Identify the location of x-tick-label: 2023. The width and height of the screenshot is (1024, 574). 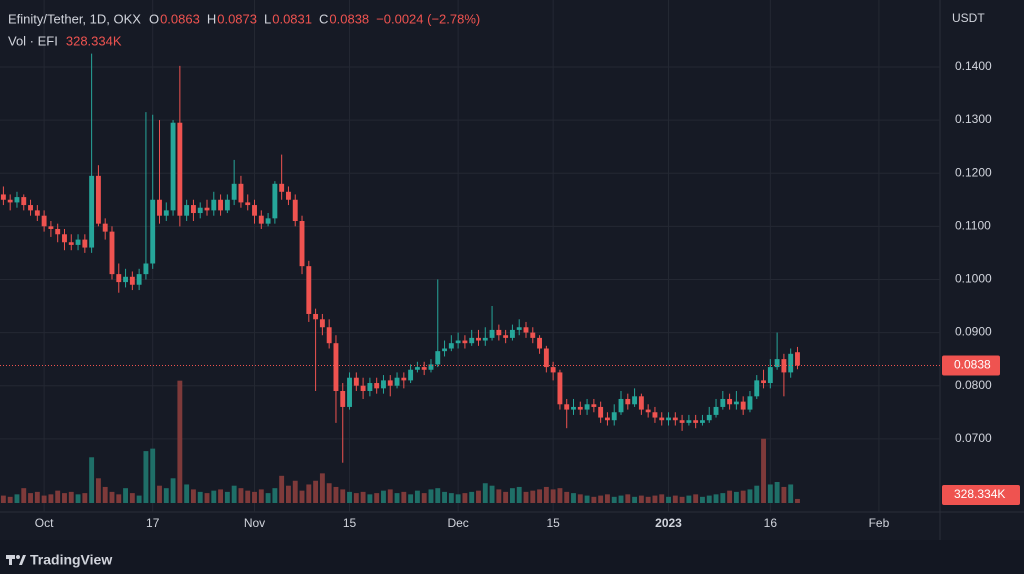
(668, 523).